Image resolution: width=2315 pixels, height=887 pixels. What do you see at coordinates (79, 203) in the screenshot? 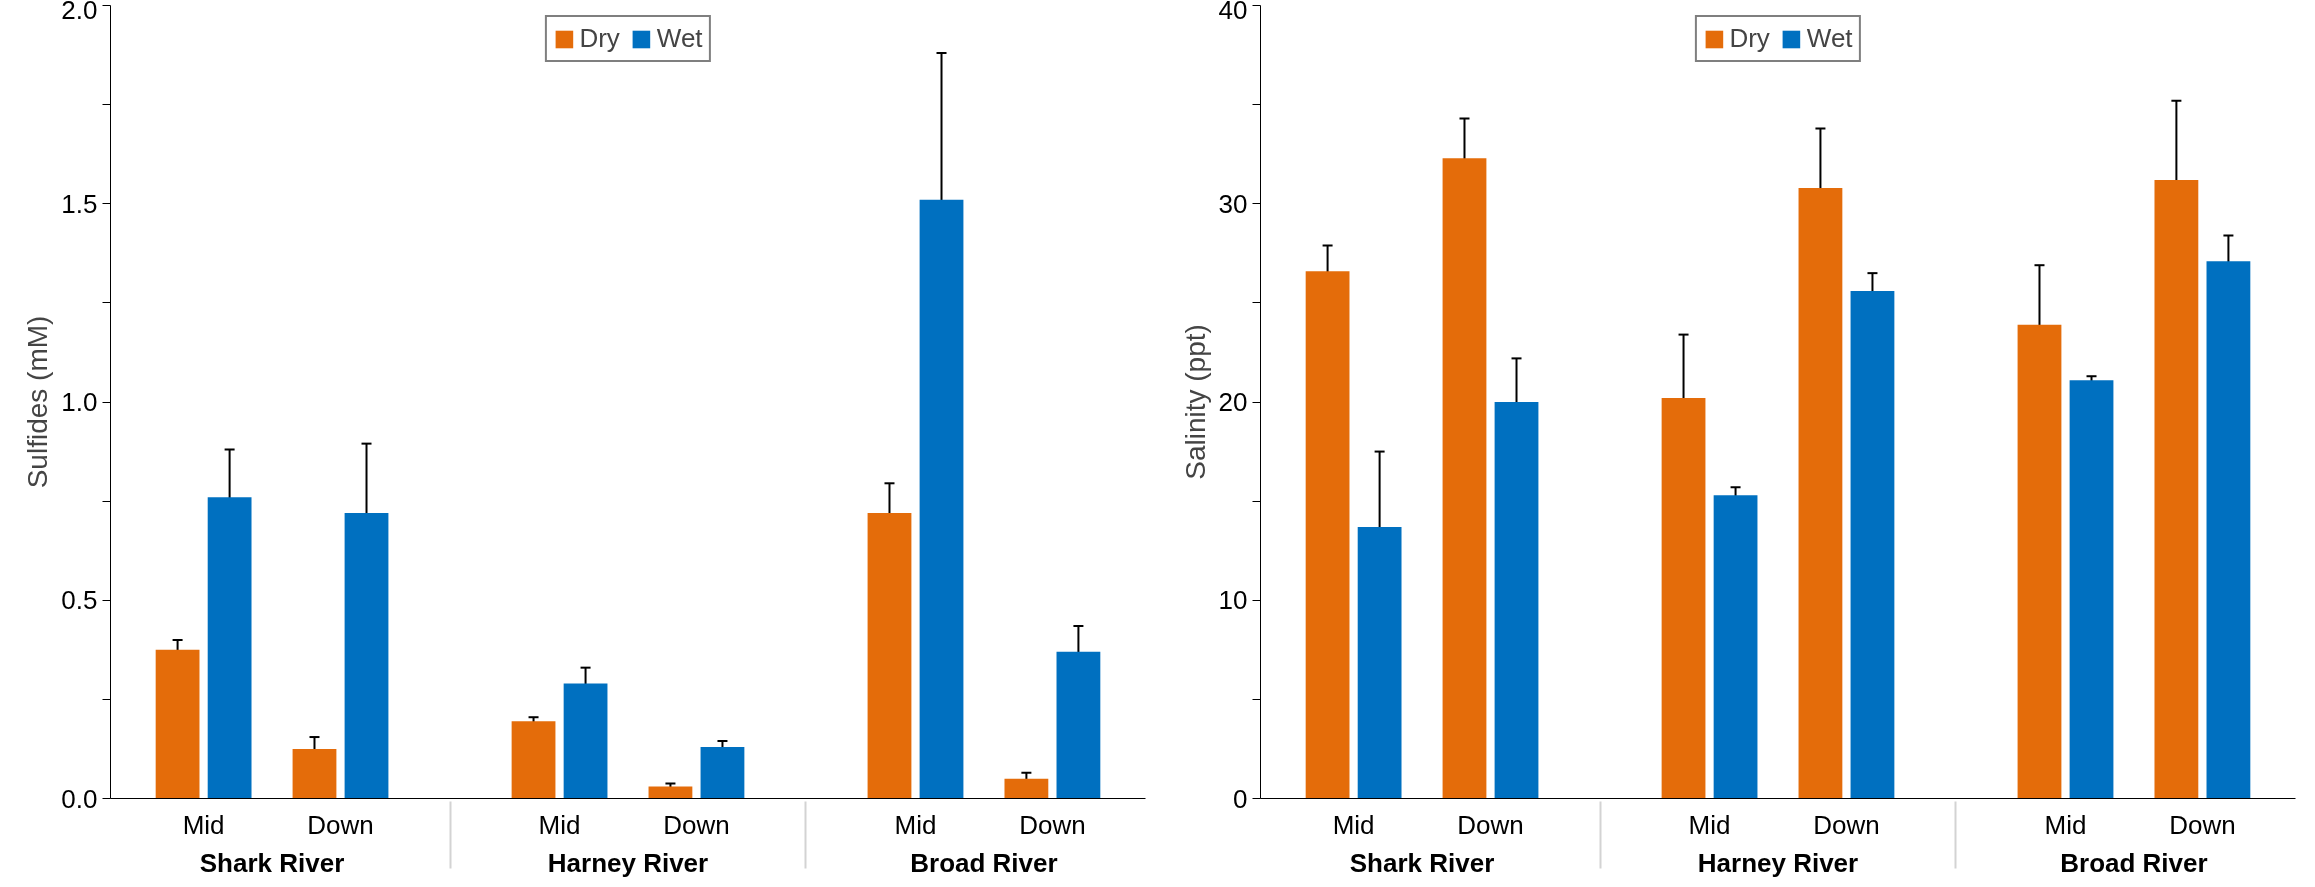
I see `y-tick-label: 1.5` at bounding box center [79, 203].